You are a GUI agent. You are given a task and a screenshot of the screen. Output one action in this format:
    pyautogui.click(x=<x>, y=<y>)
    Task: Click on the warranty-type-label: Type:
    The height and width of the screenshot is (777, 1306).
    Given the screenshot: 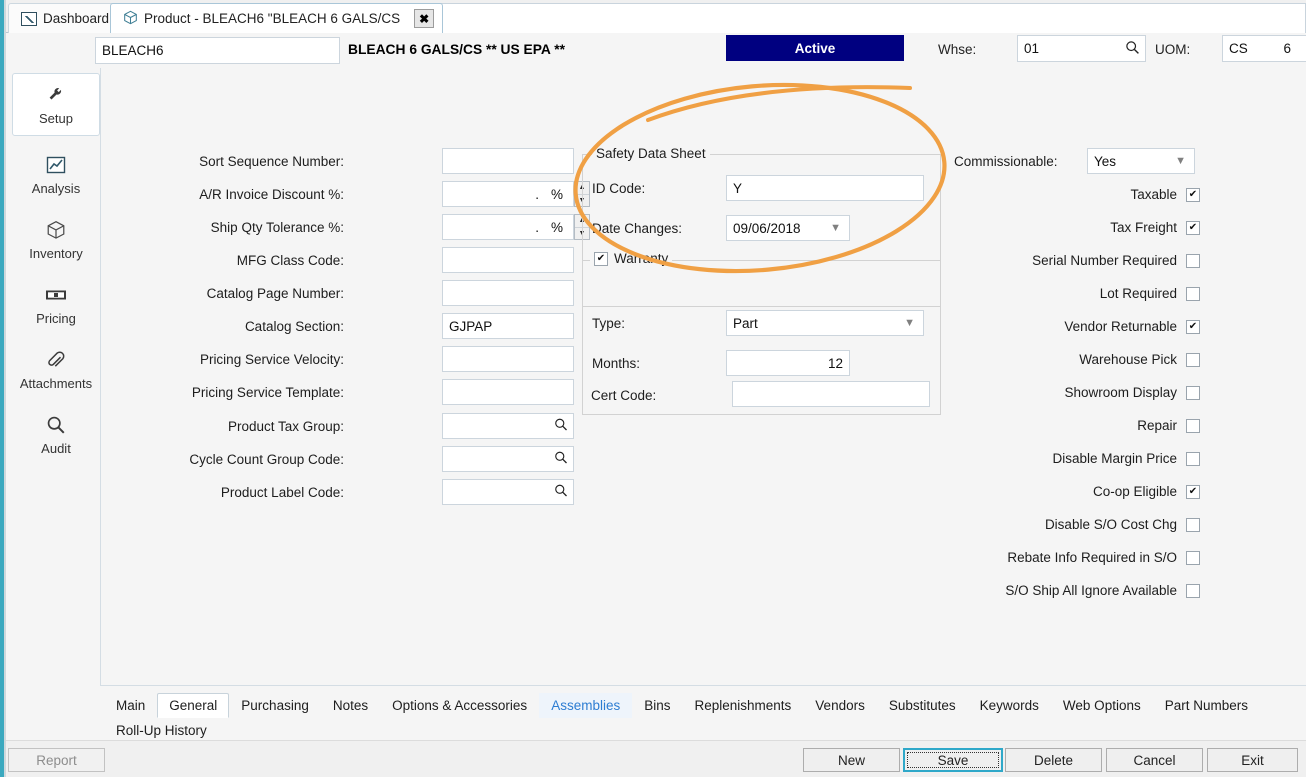 What is the action you would take?
    pyautogui.click(x=609, y=323)
    